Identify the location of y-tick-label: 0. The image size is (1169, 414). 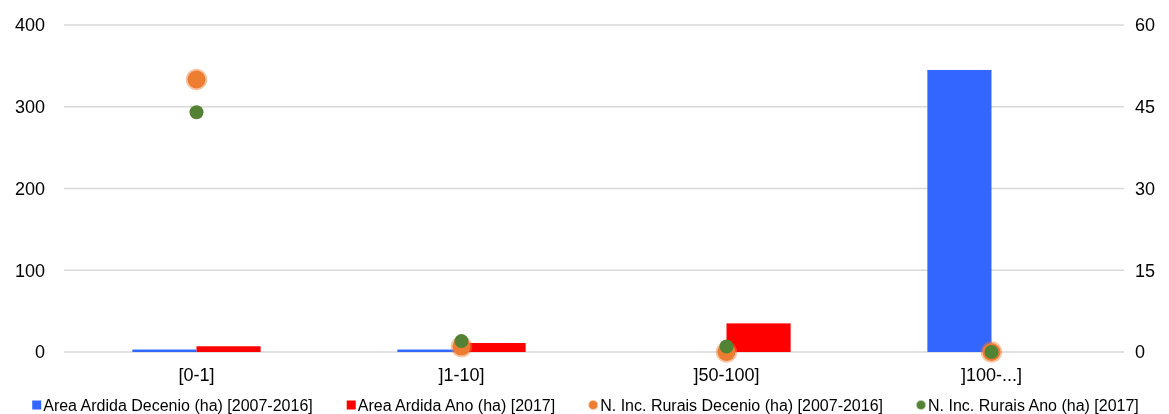
(39, 352).